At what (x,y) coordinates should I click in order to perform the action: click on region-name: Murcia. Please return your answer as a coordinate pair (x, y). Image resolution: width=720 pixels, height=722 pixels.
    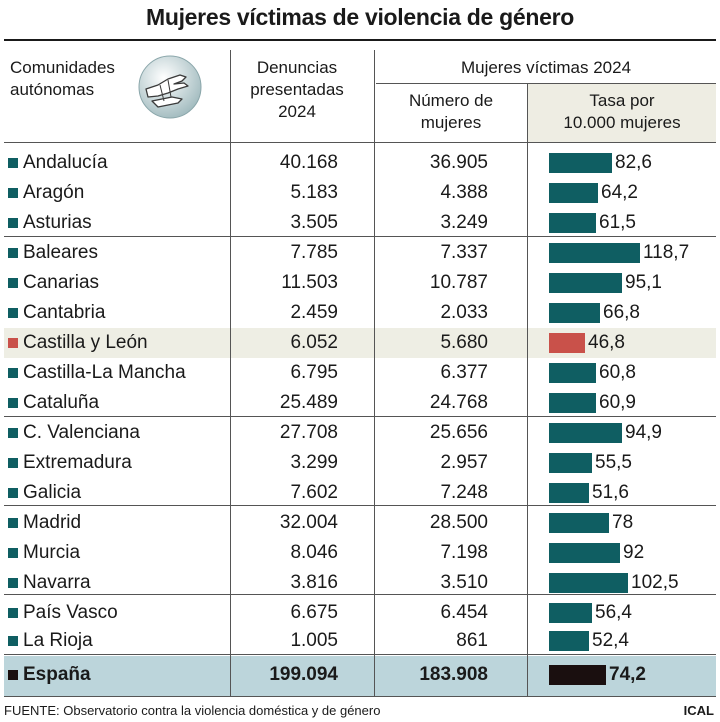
    Looking at the image, I should click on (52, 552).